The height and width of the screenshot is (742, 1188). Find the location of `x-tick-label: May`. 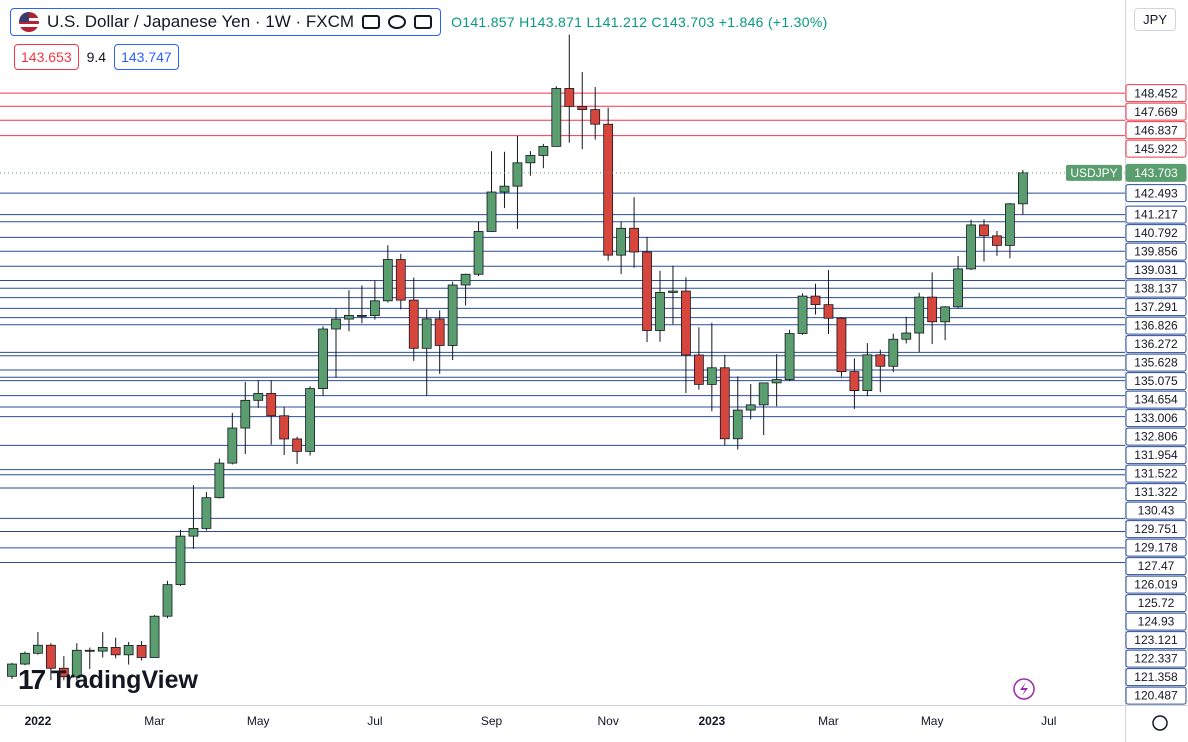

x-tick-label: May is located at coordinates (932, 721).